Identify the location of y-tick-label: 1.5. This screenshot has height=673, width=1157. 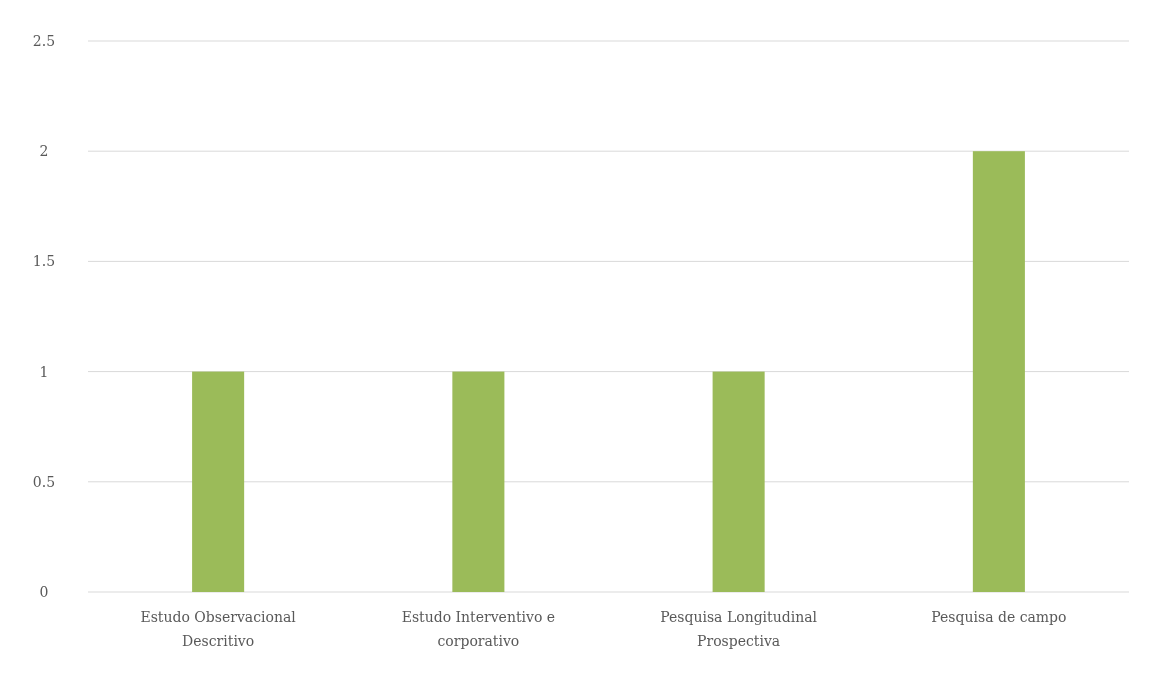
(44, 261).